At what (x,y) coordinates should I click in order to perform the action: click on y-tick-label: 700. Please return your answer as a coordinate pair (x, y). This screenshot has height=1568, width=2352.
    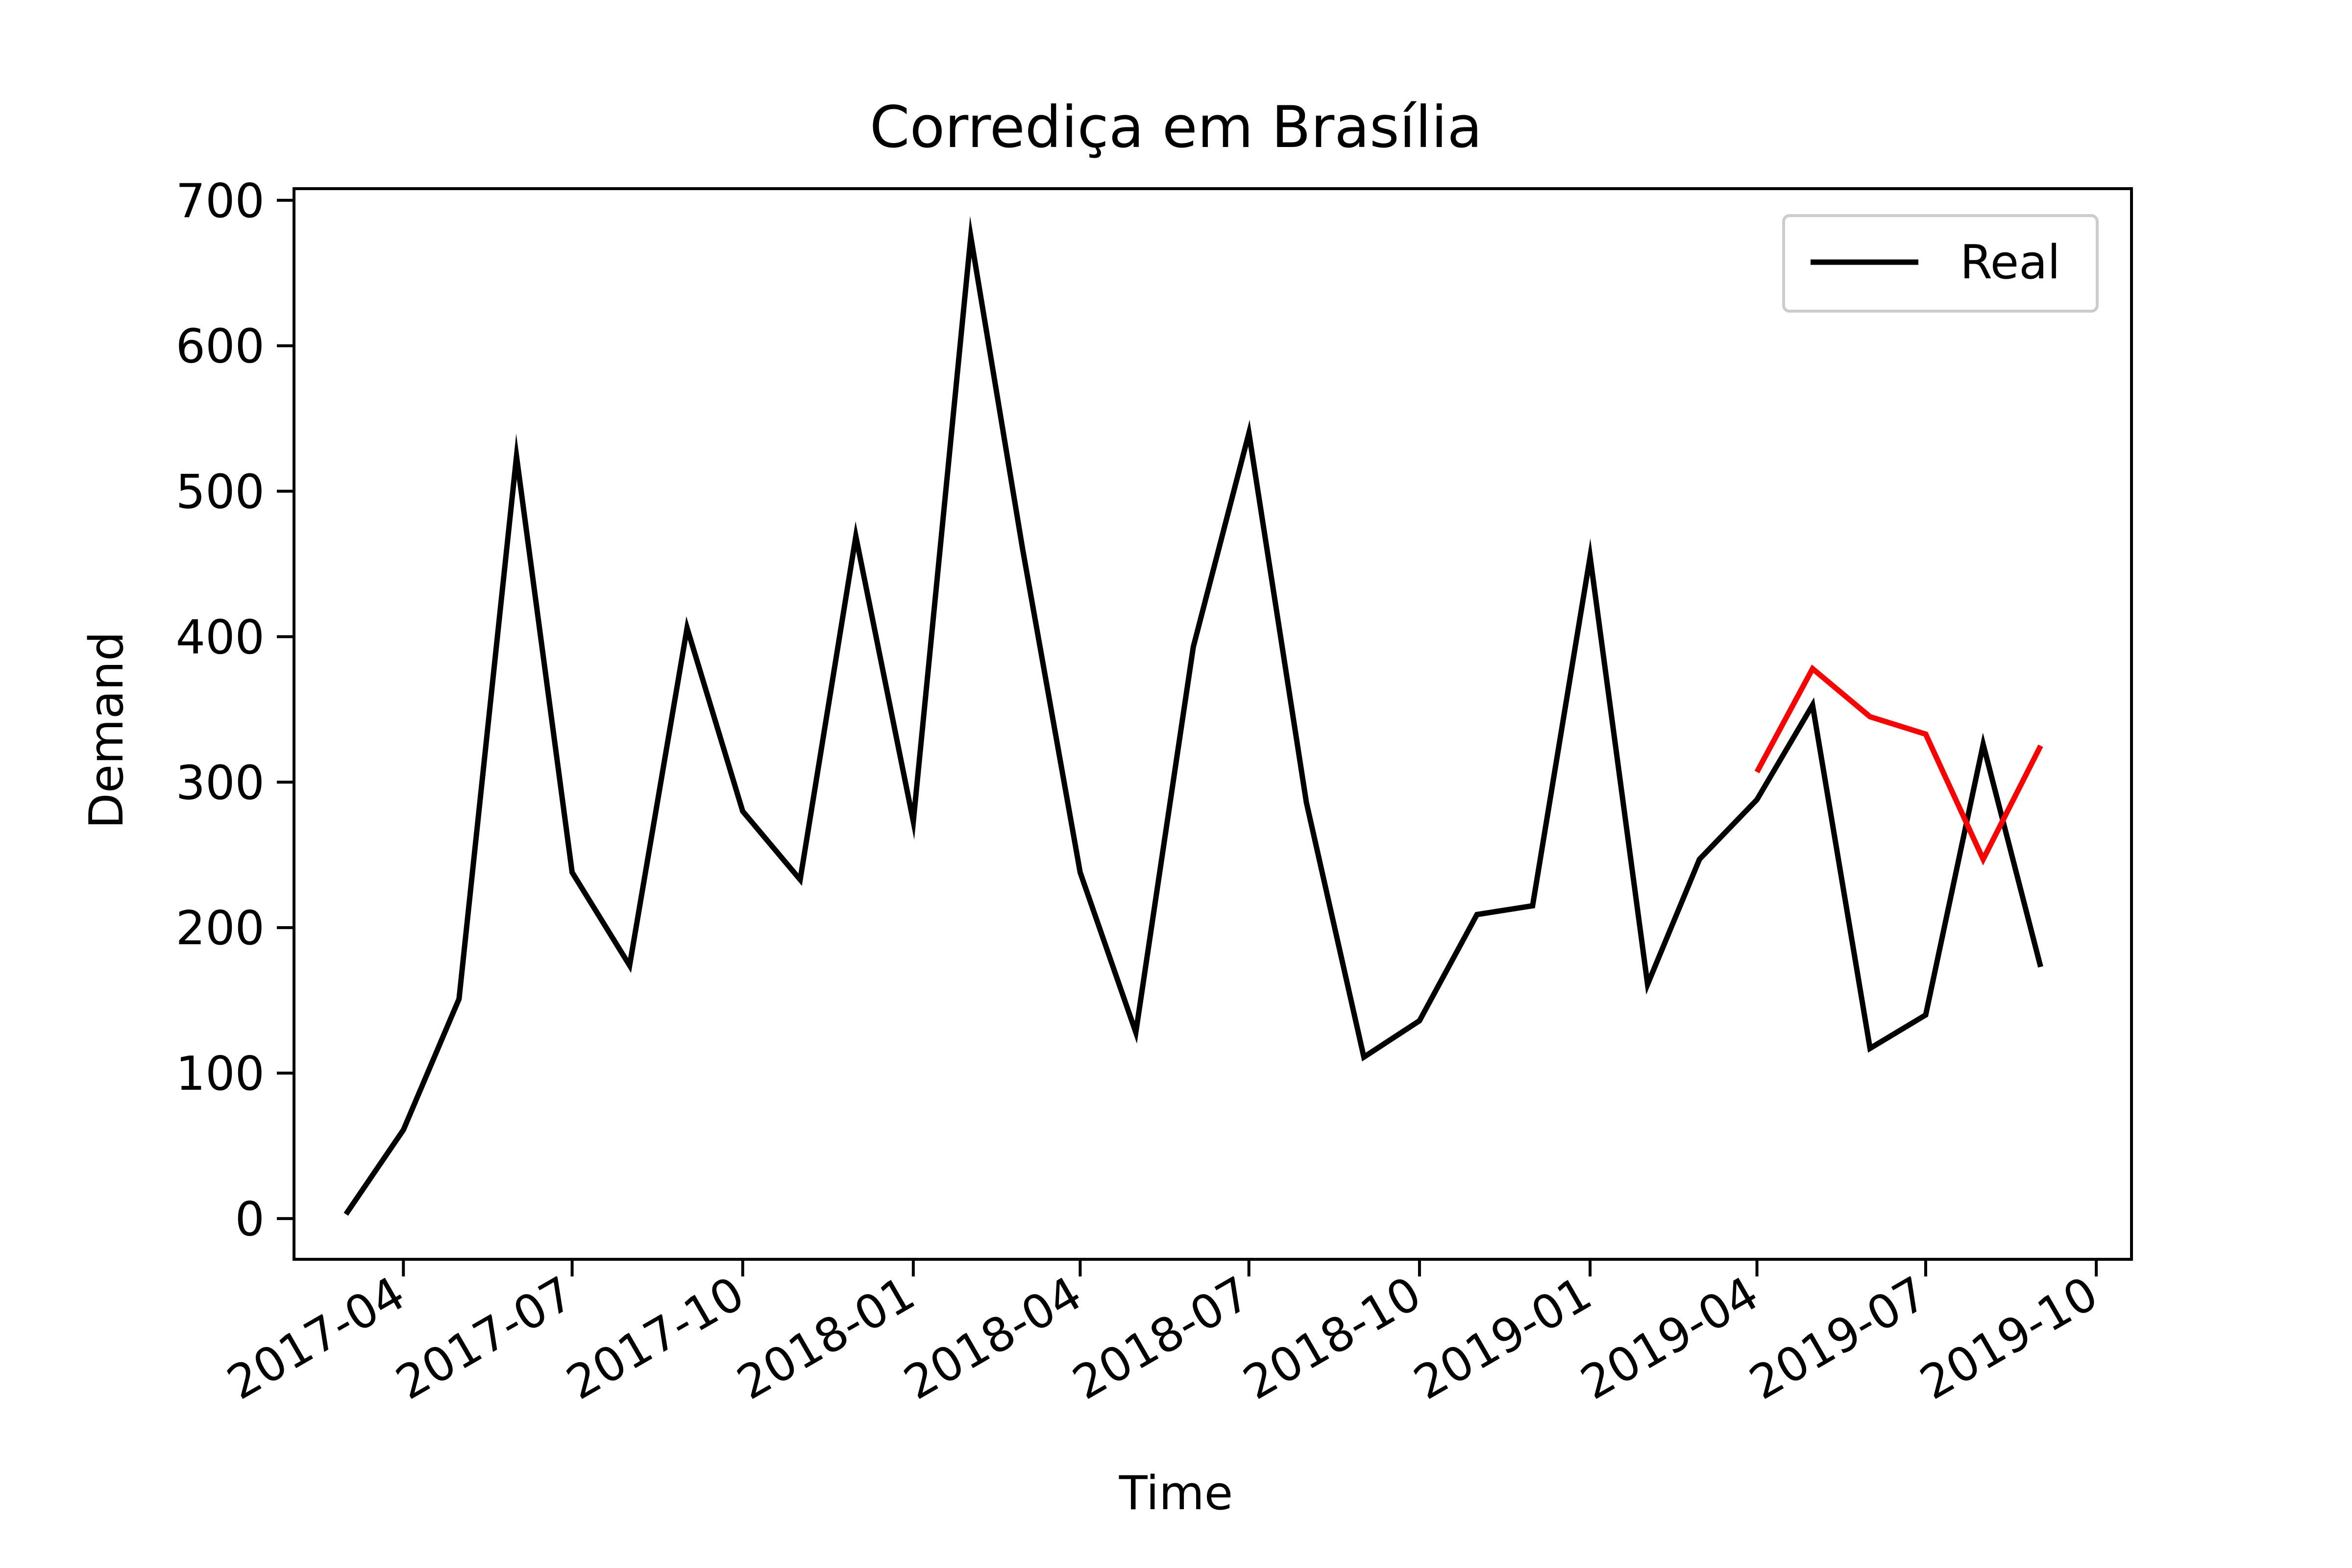
    Looking at the image, I should click on (220, 201).